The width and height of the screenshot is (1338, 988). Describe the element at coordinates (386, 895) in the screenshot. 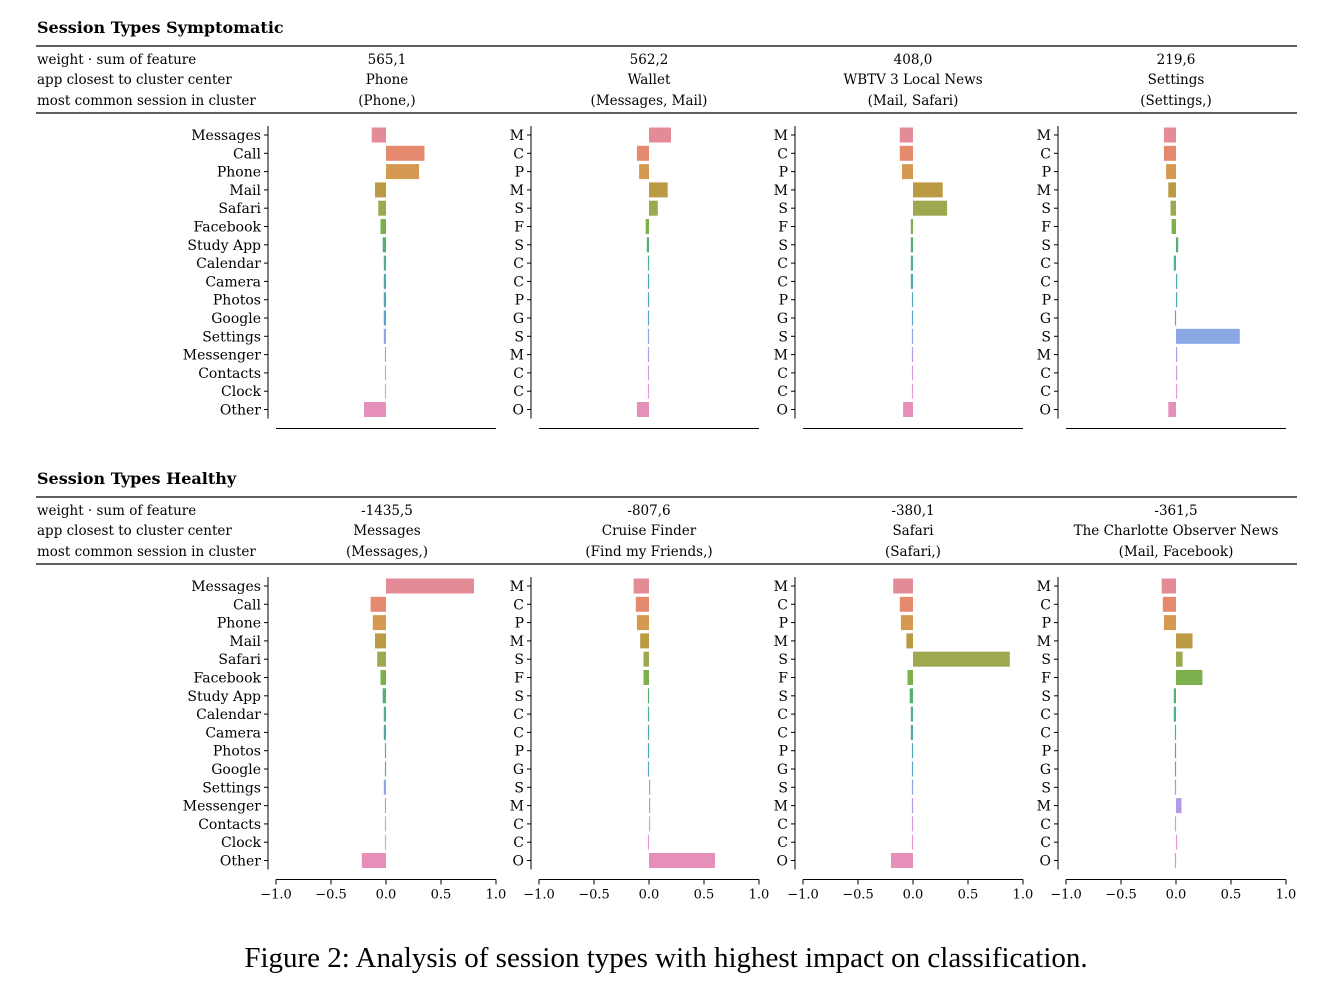

I see `x-tick-label: 0.0` at that location.